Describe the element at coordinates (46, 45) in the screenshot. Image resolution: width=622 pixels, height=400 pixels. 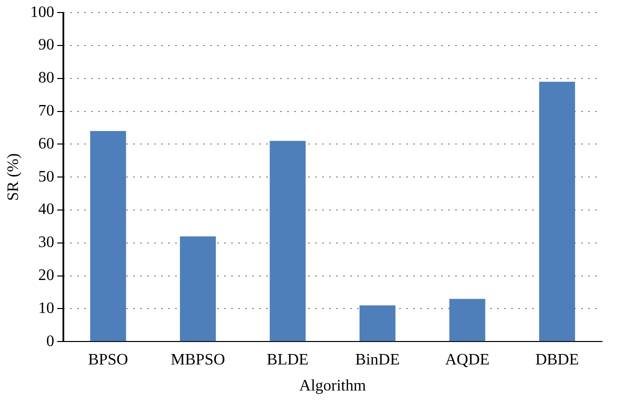
I see `y-tick-label: 90` at that location.